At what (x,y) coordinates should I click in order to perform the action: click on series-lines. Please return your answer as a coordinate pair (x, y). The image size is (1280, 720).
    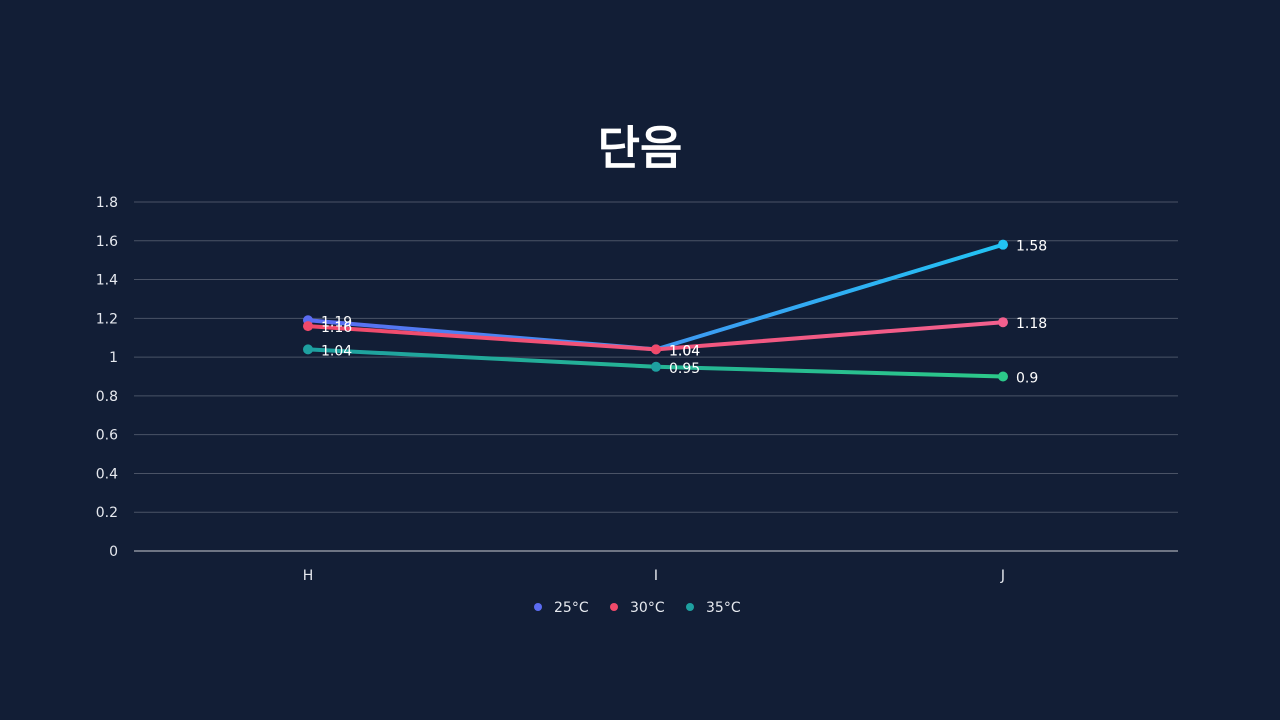
    Looking at the image, I should click on (655, 310).